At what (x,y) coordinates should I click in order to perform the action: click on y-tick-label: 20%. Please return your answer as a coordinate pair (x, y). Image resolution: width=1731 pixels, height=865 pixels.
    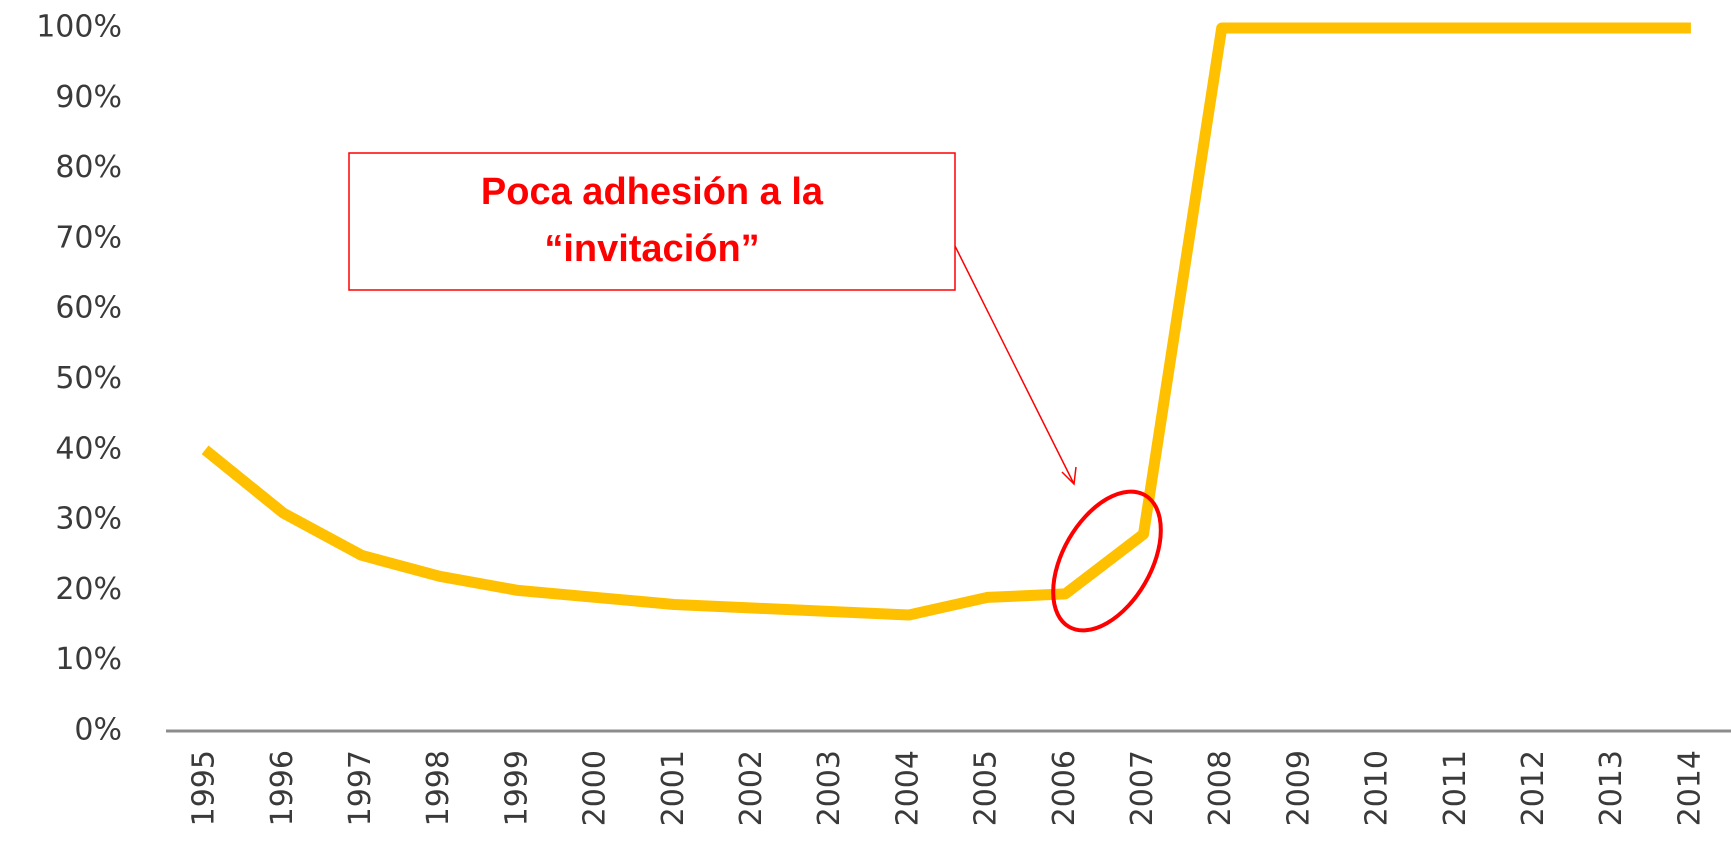
    Looking at the image, I should click on (88, 589).